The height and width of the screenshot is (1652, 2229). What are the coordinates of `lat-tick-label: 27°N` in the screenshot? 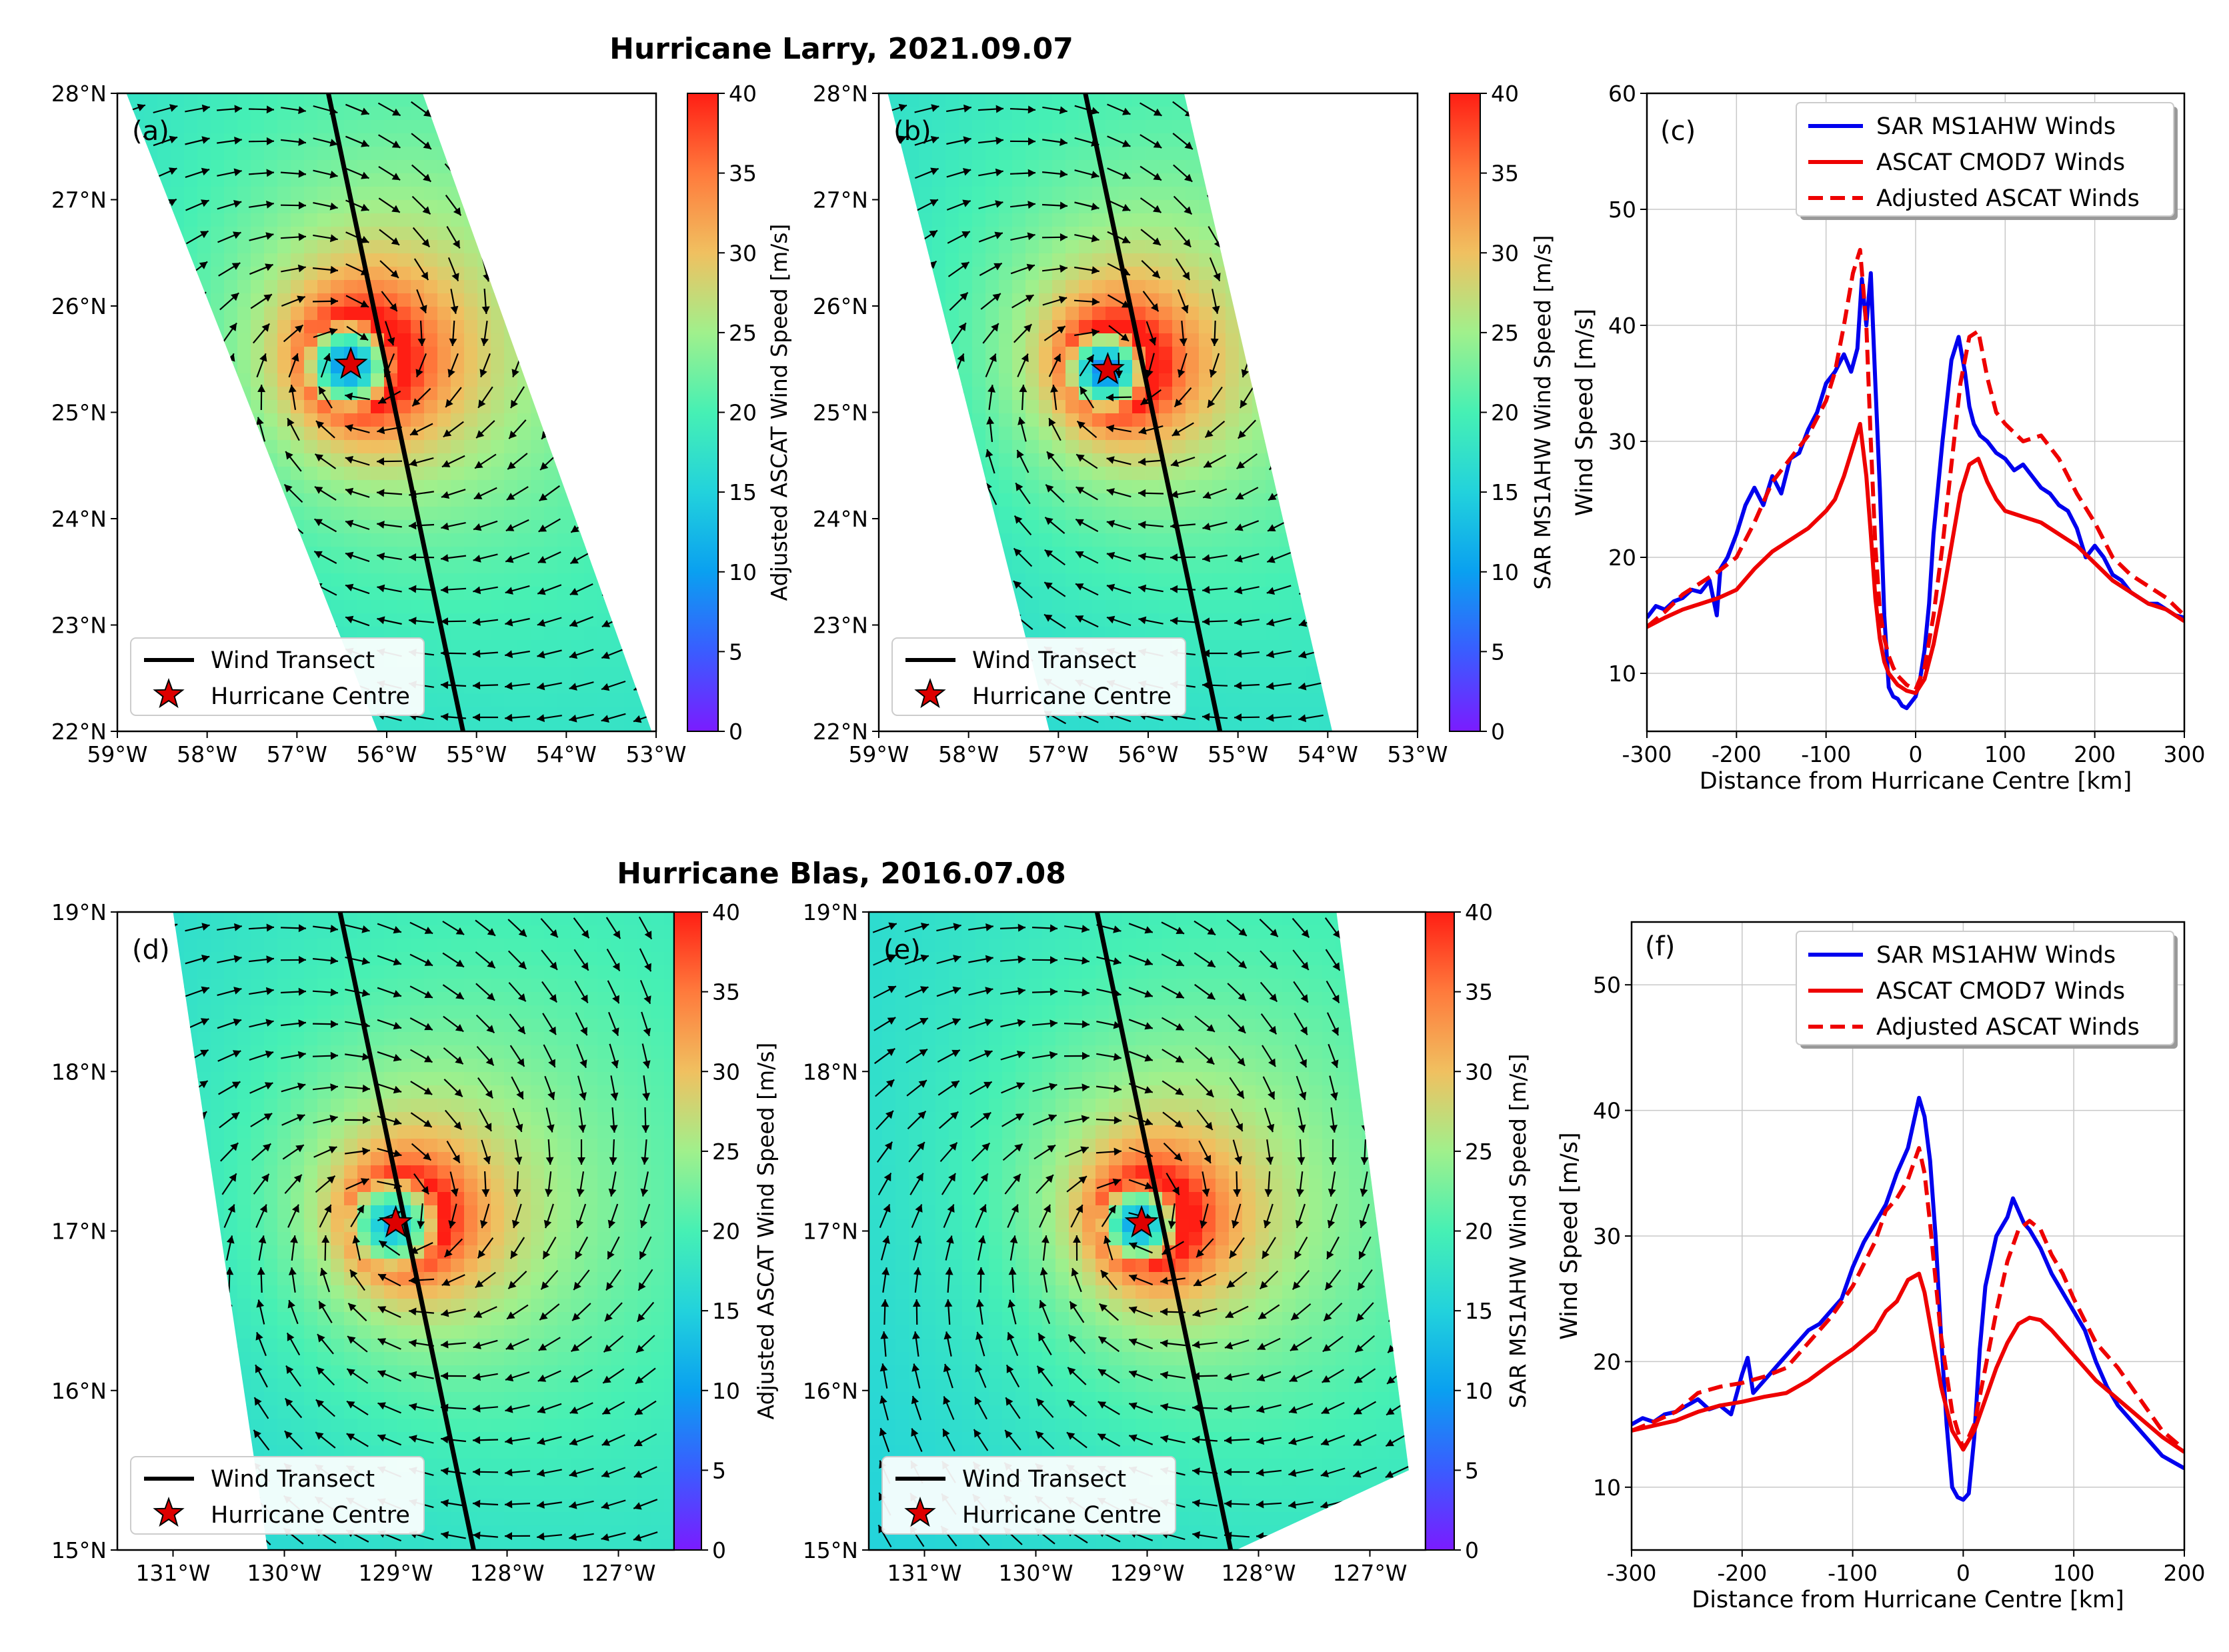 It's located at (79, 200).